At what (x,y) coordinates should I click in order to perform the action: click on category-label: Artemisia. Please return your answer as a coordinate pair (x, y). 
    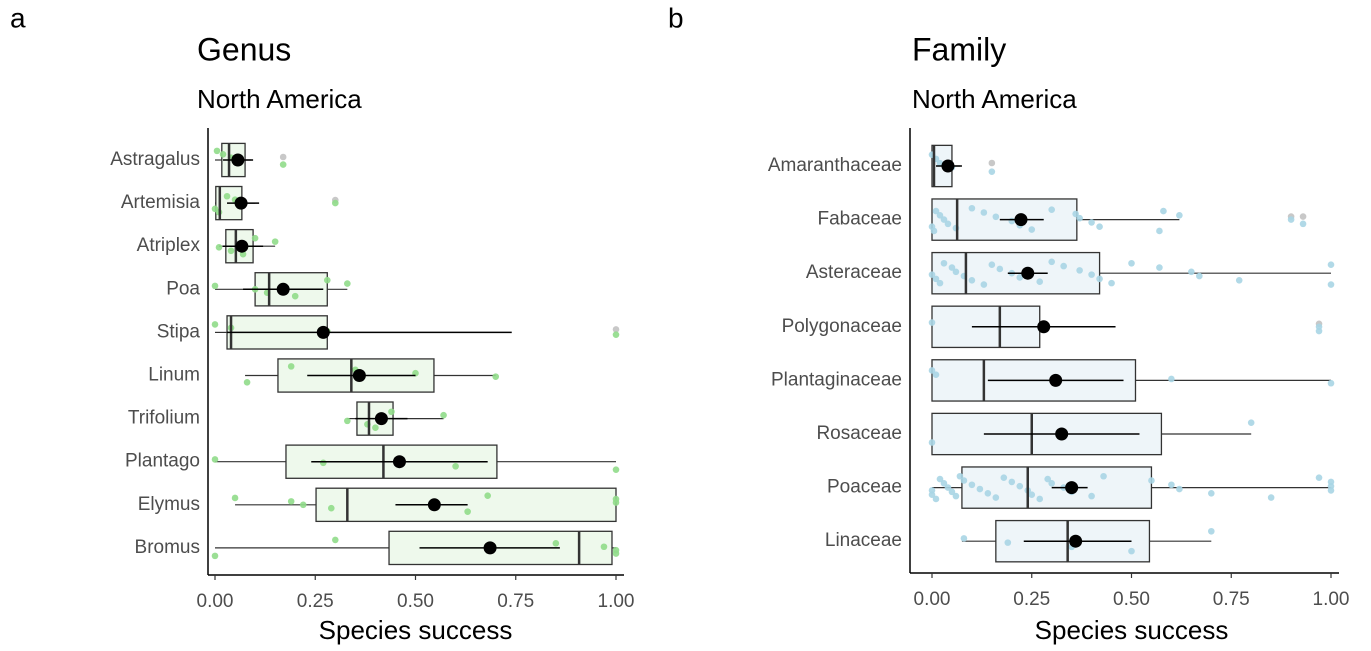
    Looking at the image, I should click on (161, 202).